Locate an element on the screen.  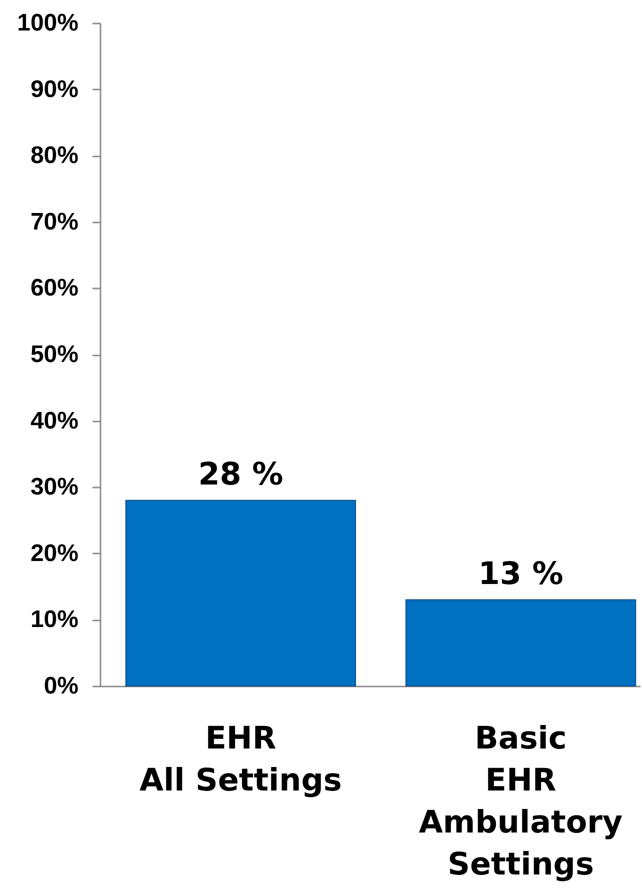
y-tick-label: 30% is located at coordinates (54, 487).